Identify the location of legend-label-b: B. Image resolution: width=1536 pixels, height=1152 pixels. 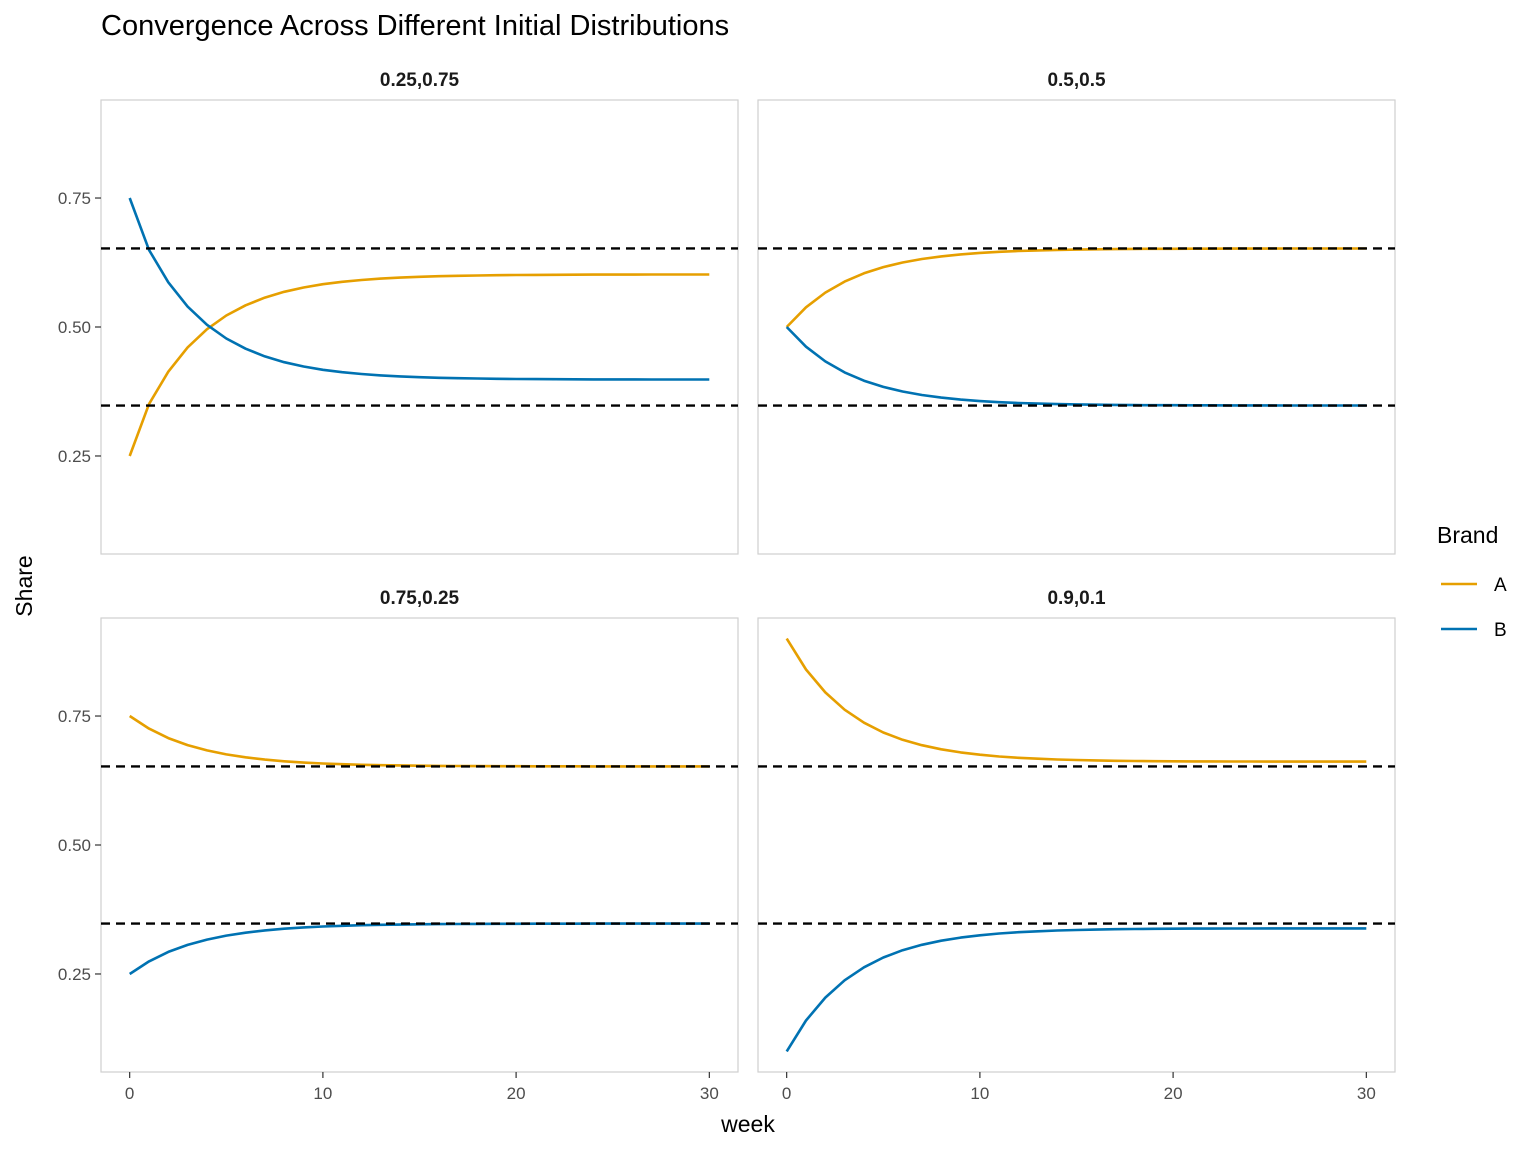
(1500, 630).